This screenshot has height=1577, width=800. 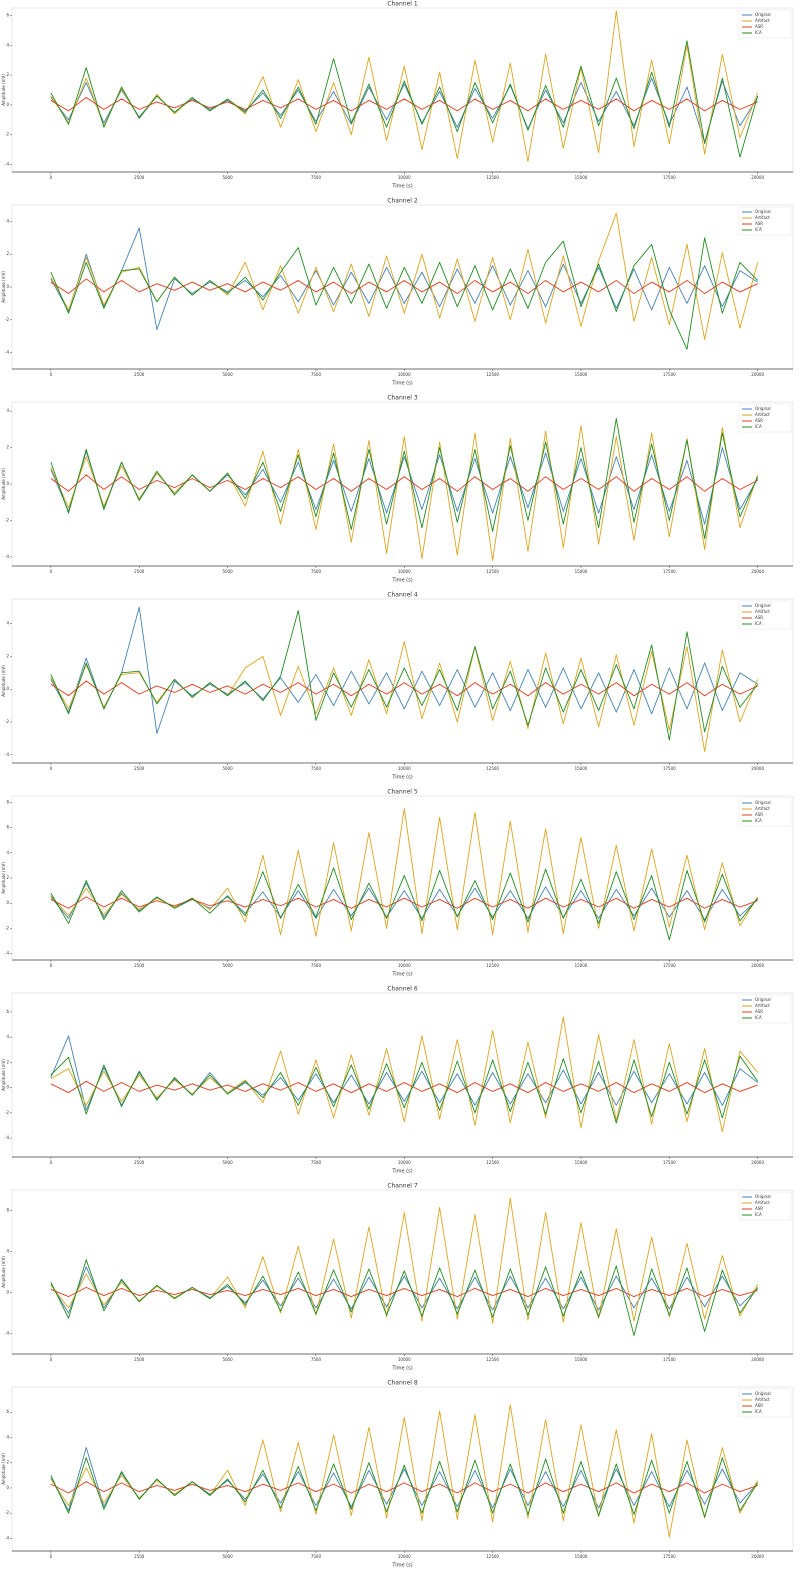 What do you see at coordinates (402, 398) in the screenshot?
I see `chart-title: Channel 3` at bounding box center [402, 398].